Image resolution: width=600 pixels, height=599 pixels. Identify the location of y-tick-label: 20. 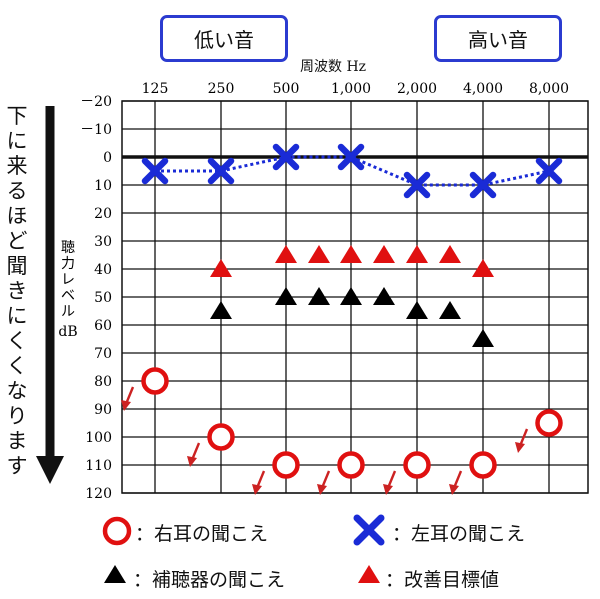
(103, 214).